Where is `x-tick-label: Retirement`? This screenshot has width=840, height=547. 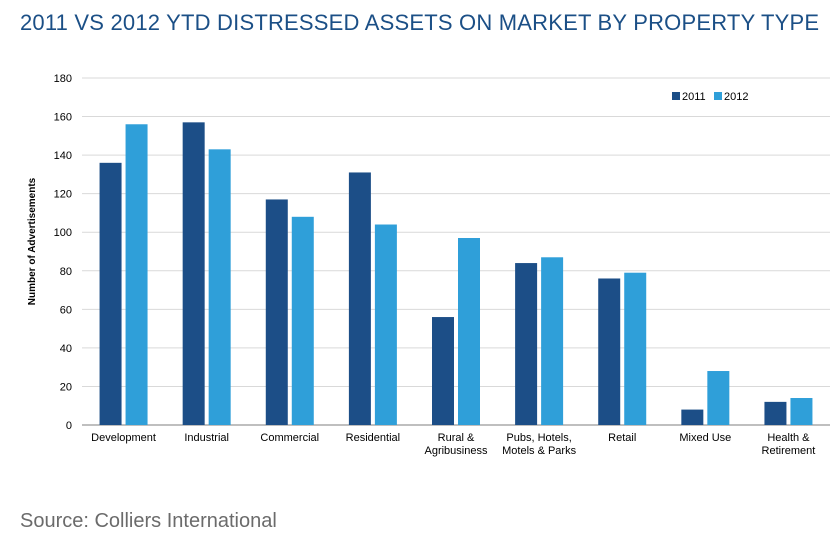
x-tick-label: Retirement is located at coordinates (789, 451).